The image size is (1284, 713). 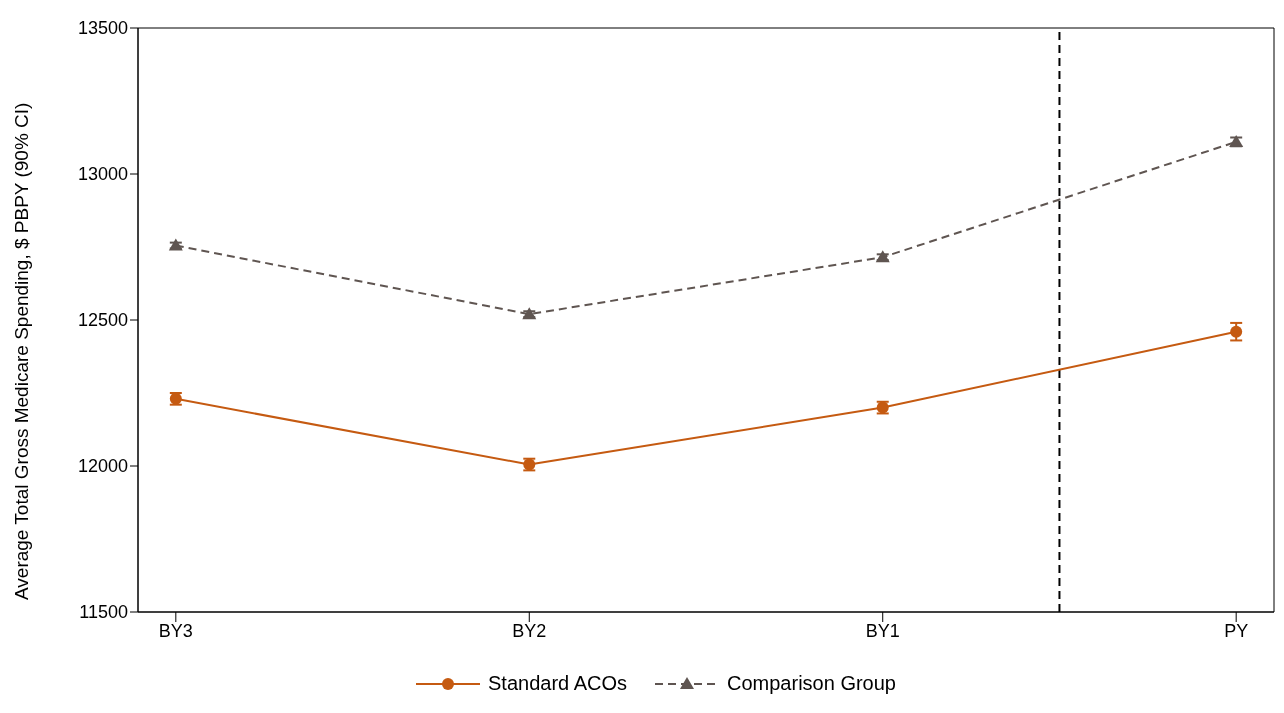 What do you see at coordinates (102, 320) in the screenshot?
I see `y-tick-label: 12500` at bounding box center [102, 320].